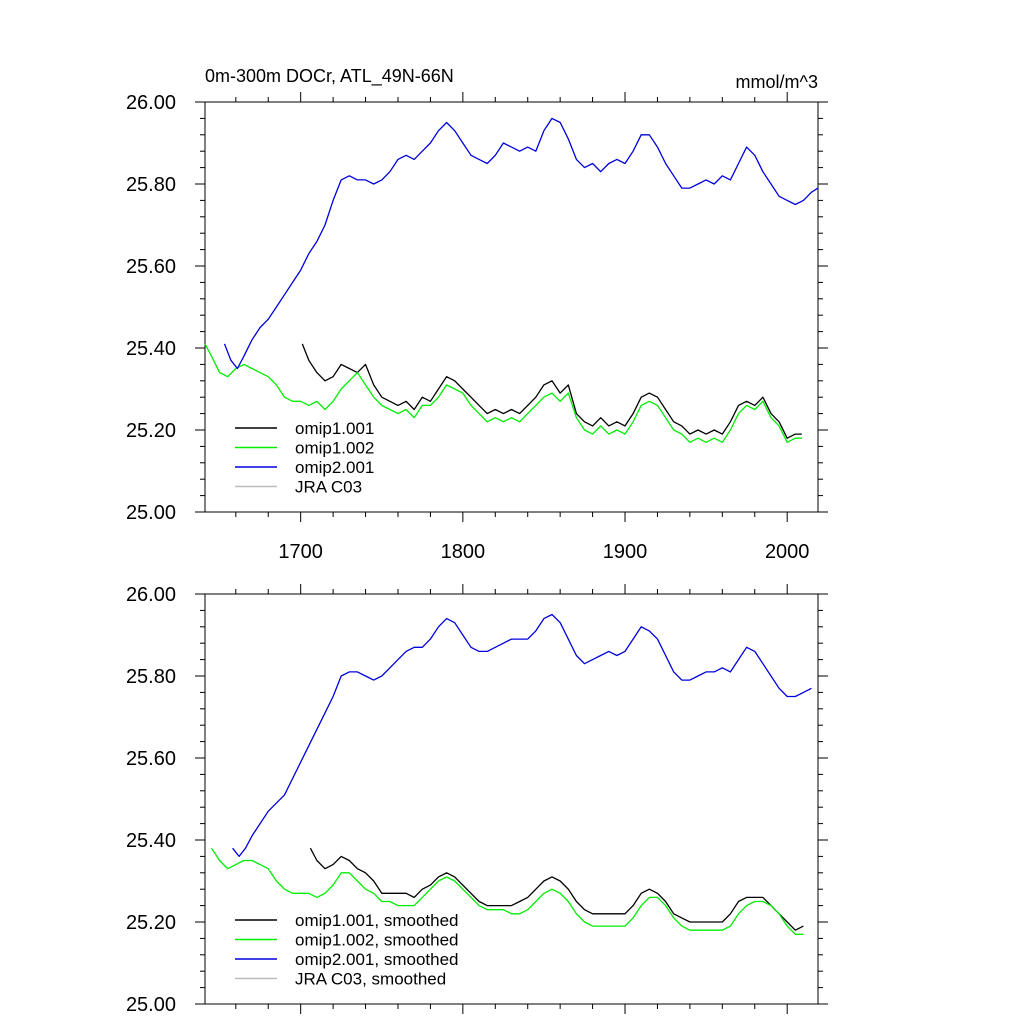 The width and height of the screenshot is (1024, 1024). What do you see at coordinates (777, 82) in the screenshot?
I see `units-label: mmol/m^3` at bounding box center [777, 82].